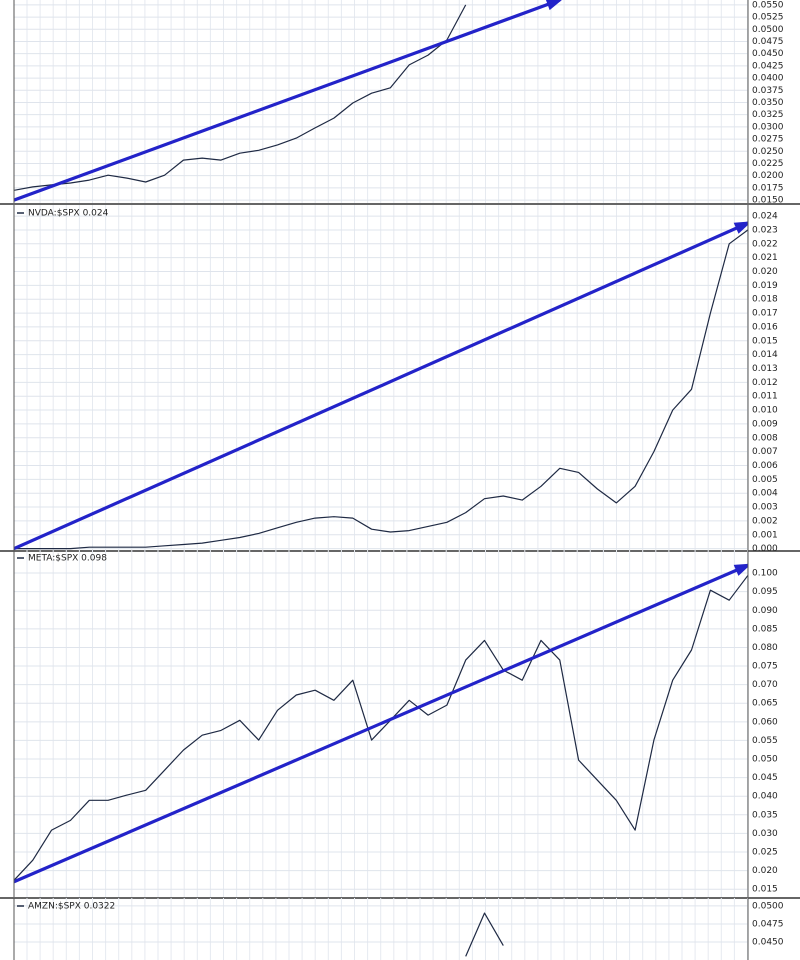 This screenshot has height=960, width=800. I want to click on y-tick-label: 0.012, so click(765, 383).